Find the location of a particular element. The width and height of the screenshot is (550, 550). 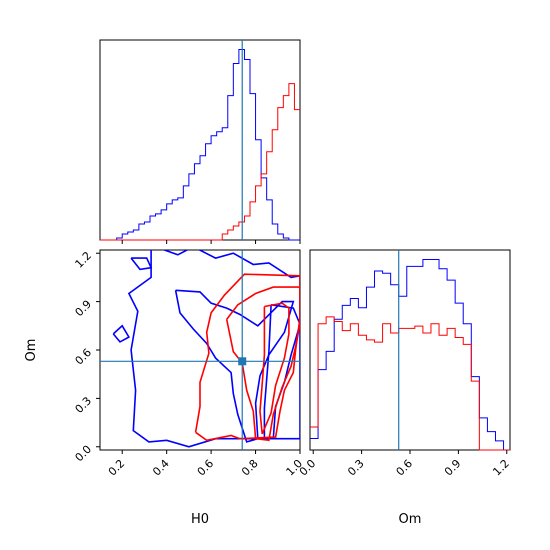

joint-ytick-label: 0.9 is located at coordinates (84, 309).